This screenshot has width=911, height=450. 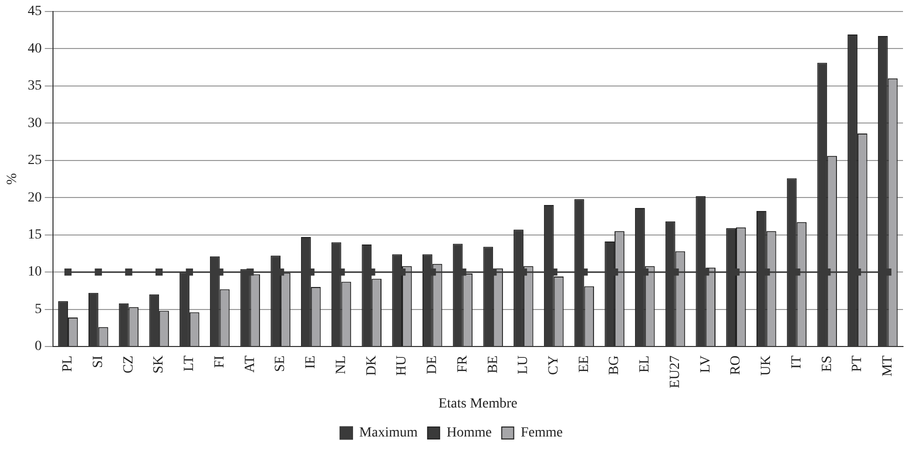 I want to click on x-tick-label: LT, so click(x=190, y=363).